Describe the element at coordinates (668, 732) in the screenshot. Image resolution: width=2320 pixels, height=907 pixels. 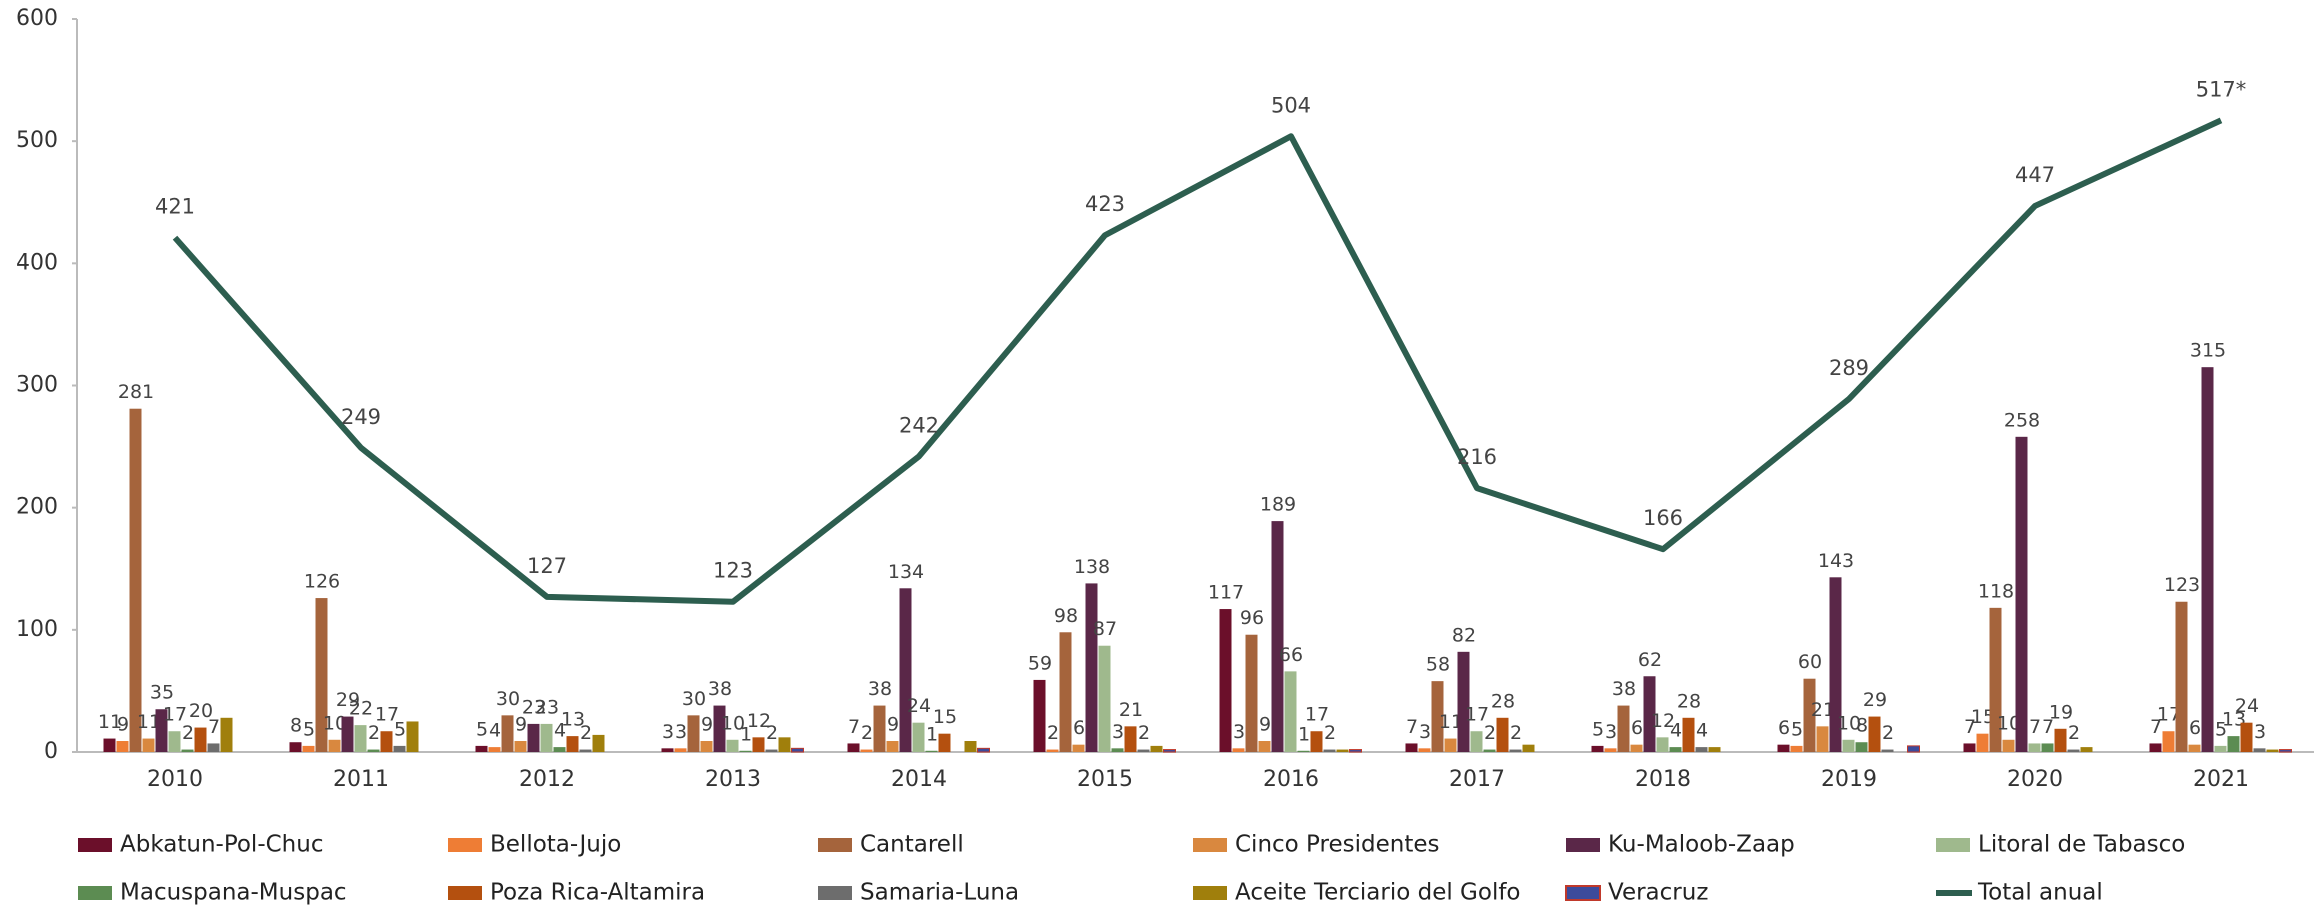
I see `bar-label: 3` at that location.